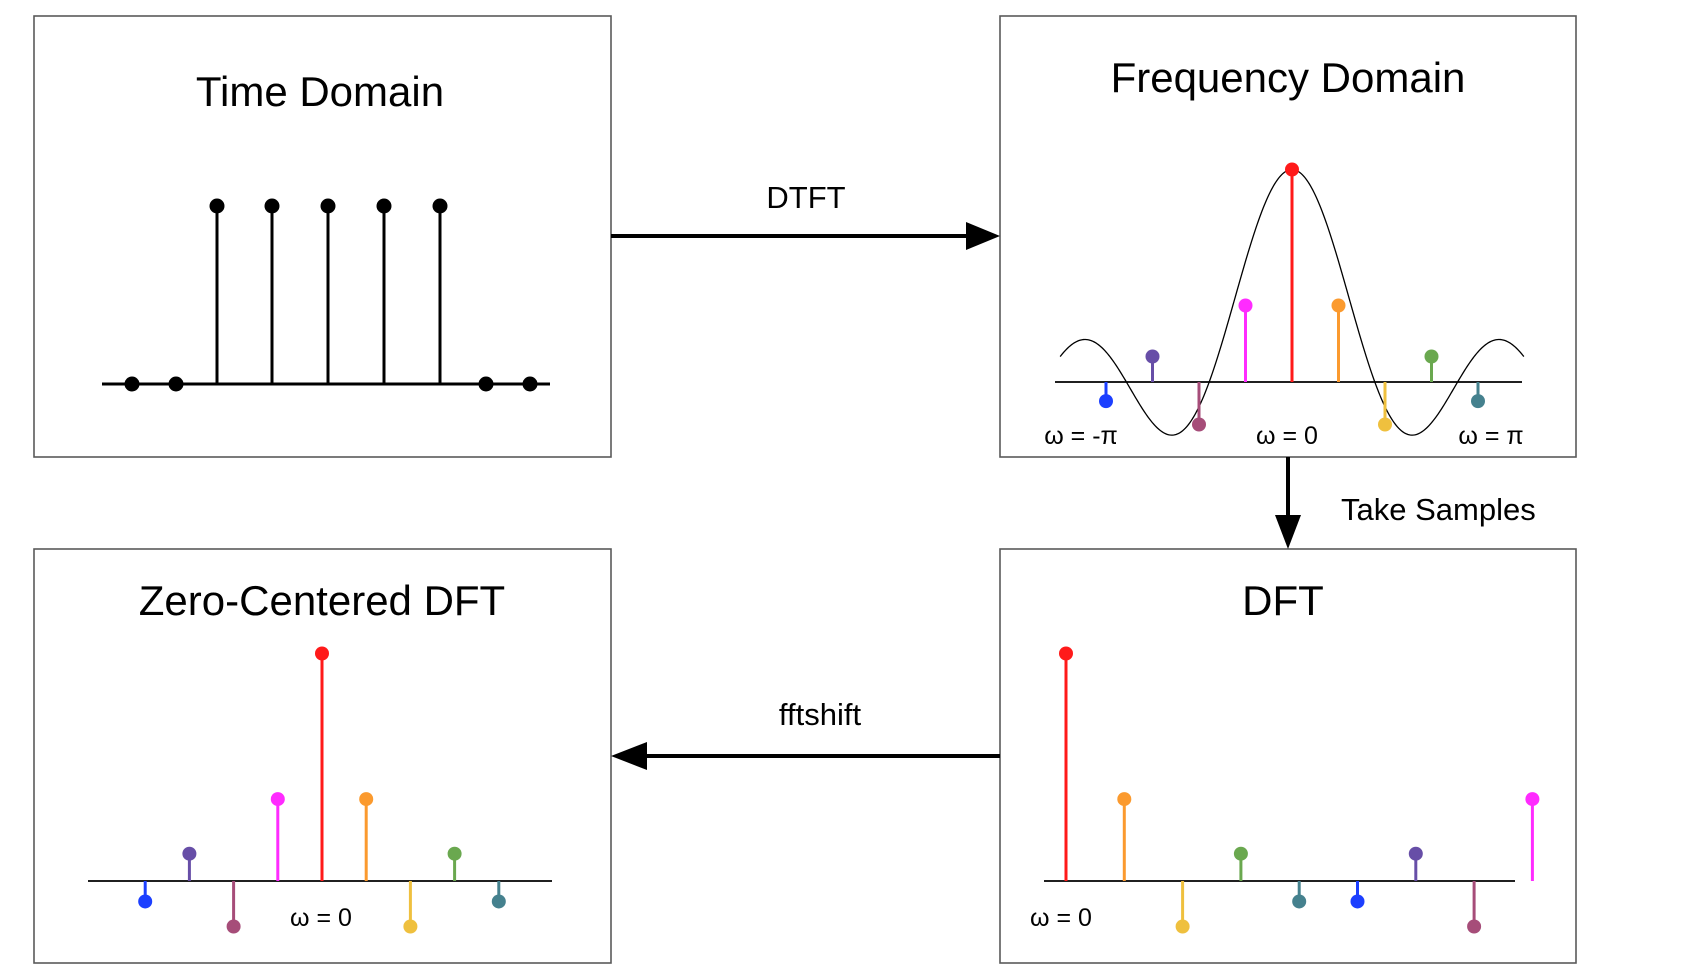 The image size is (1692, 972). Describe the element at coordinates (629, 756) in the screenshot. I see `fftshift-arrow-head` at that location.